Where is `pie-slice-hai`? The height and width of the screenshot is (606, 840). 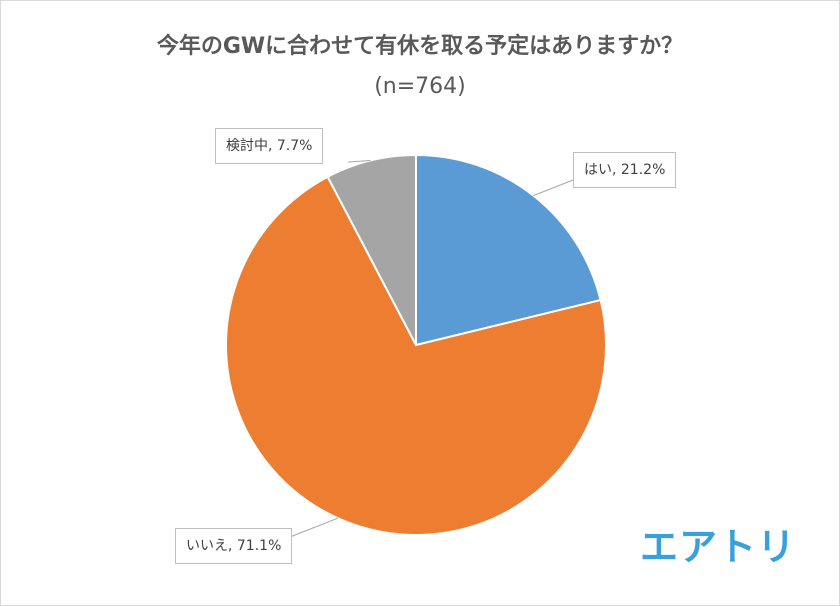 pie-slice-hai is located at coordinates (508, 250).